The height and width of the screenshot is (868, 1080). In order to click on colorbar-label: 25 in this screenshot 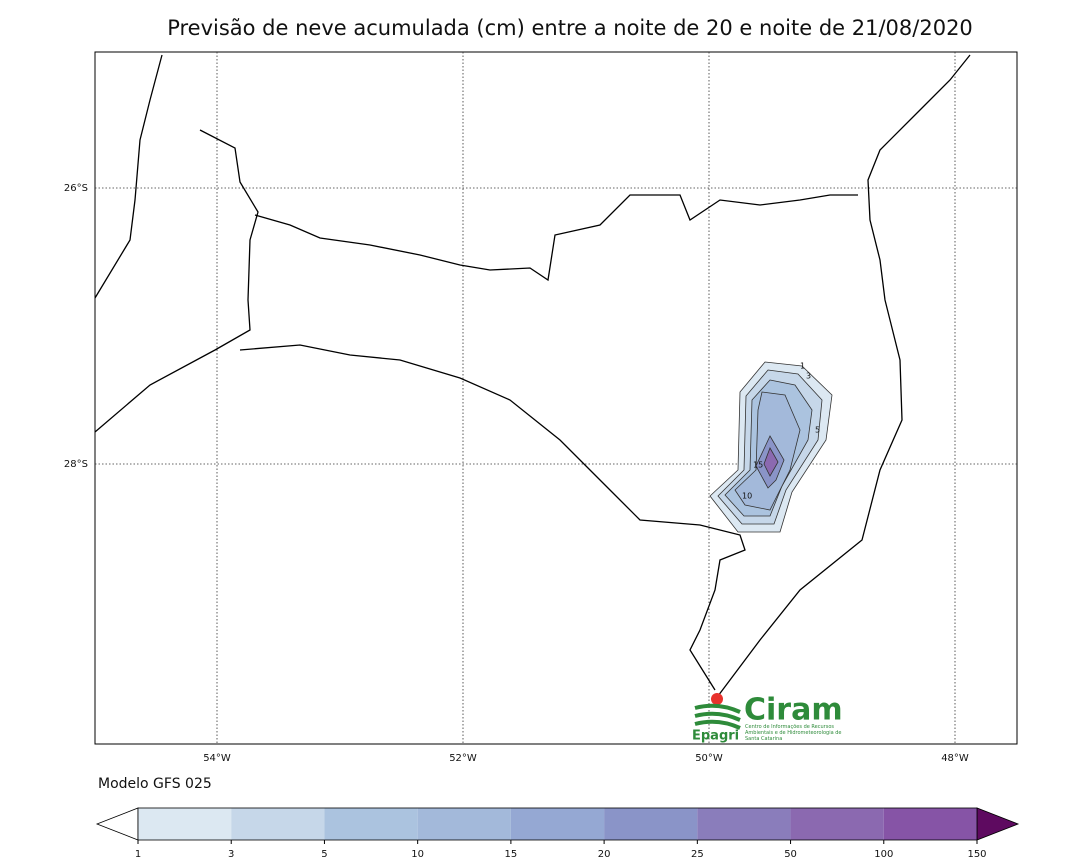, I will do `click(697, 854)`.